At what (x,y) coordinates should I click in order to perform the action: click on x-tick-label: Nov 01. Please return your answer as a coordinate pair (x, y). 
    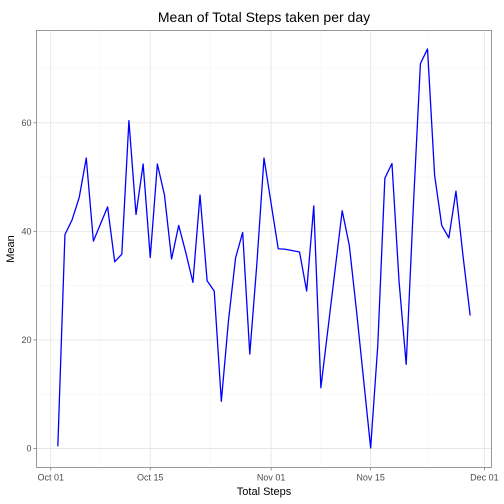
    Looking at the image, I should click on (271, 478).